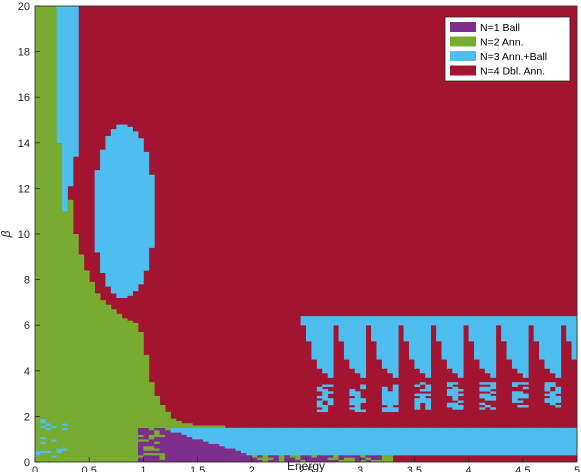 The height and width of the screenshot is (472, 581). What do you see at coordinates (513, 57) in the screenshot?
I see `legend-label-n3: N=3 Ann.+Ball` at bounding box center [513, 57].